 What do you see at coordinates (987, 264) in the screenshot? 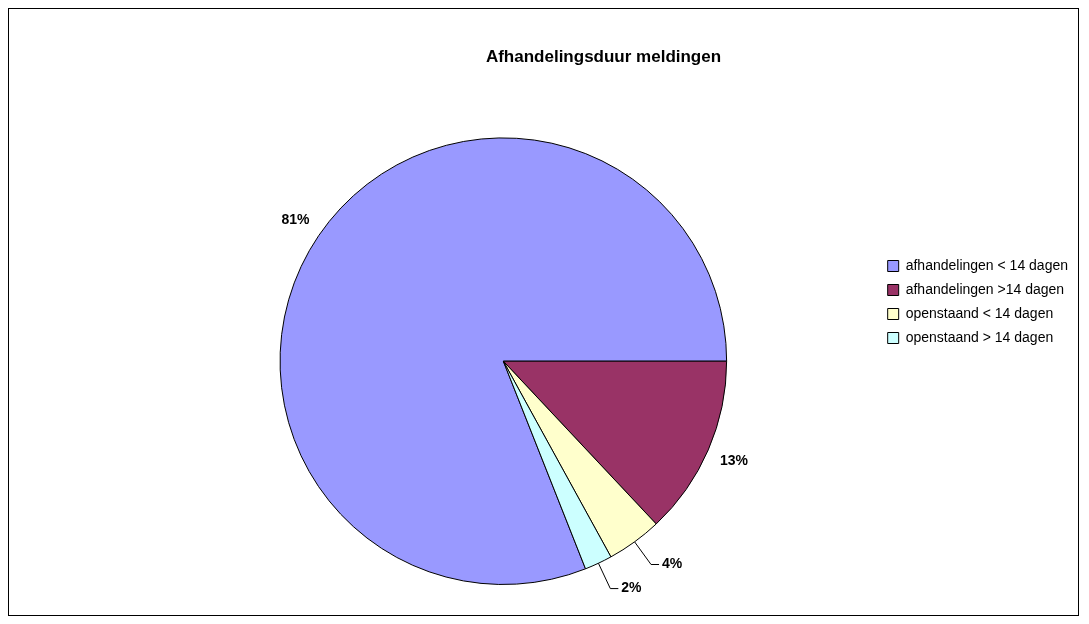
I see `legend-label: afhandelingen < 14 dagen` at bounding box center [987, 264].